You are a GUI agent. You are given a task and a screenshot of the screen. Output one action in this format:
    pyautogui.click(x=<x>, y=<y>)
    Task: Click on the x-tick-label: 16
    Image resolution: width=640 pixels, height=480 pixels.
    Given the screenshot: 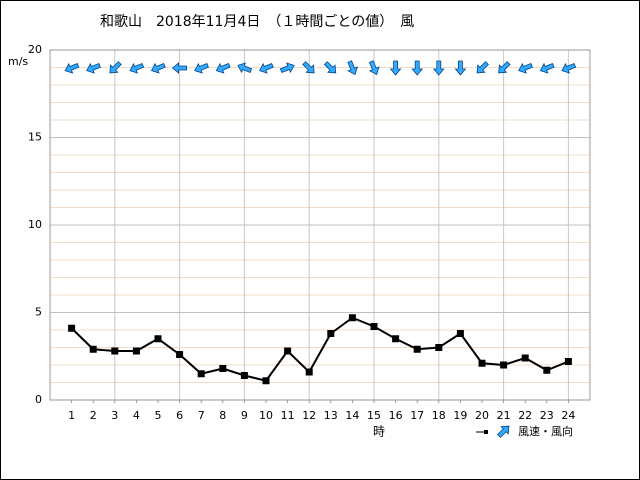 What is the action you would take?
    pyautogui.click(x=396, y=415)
    